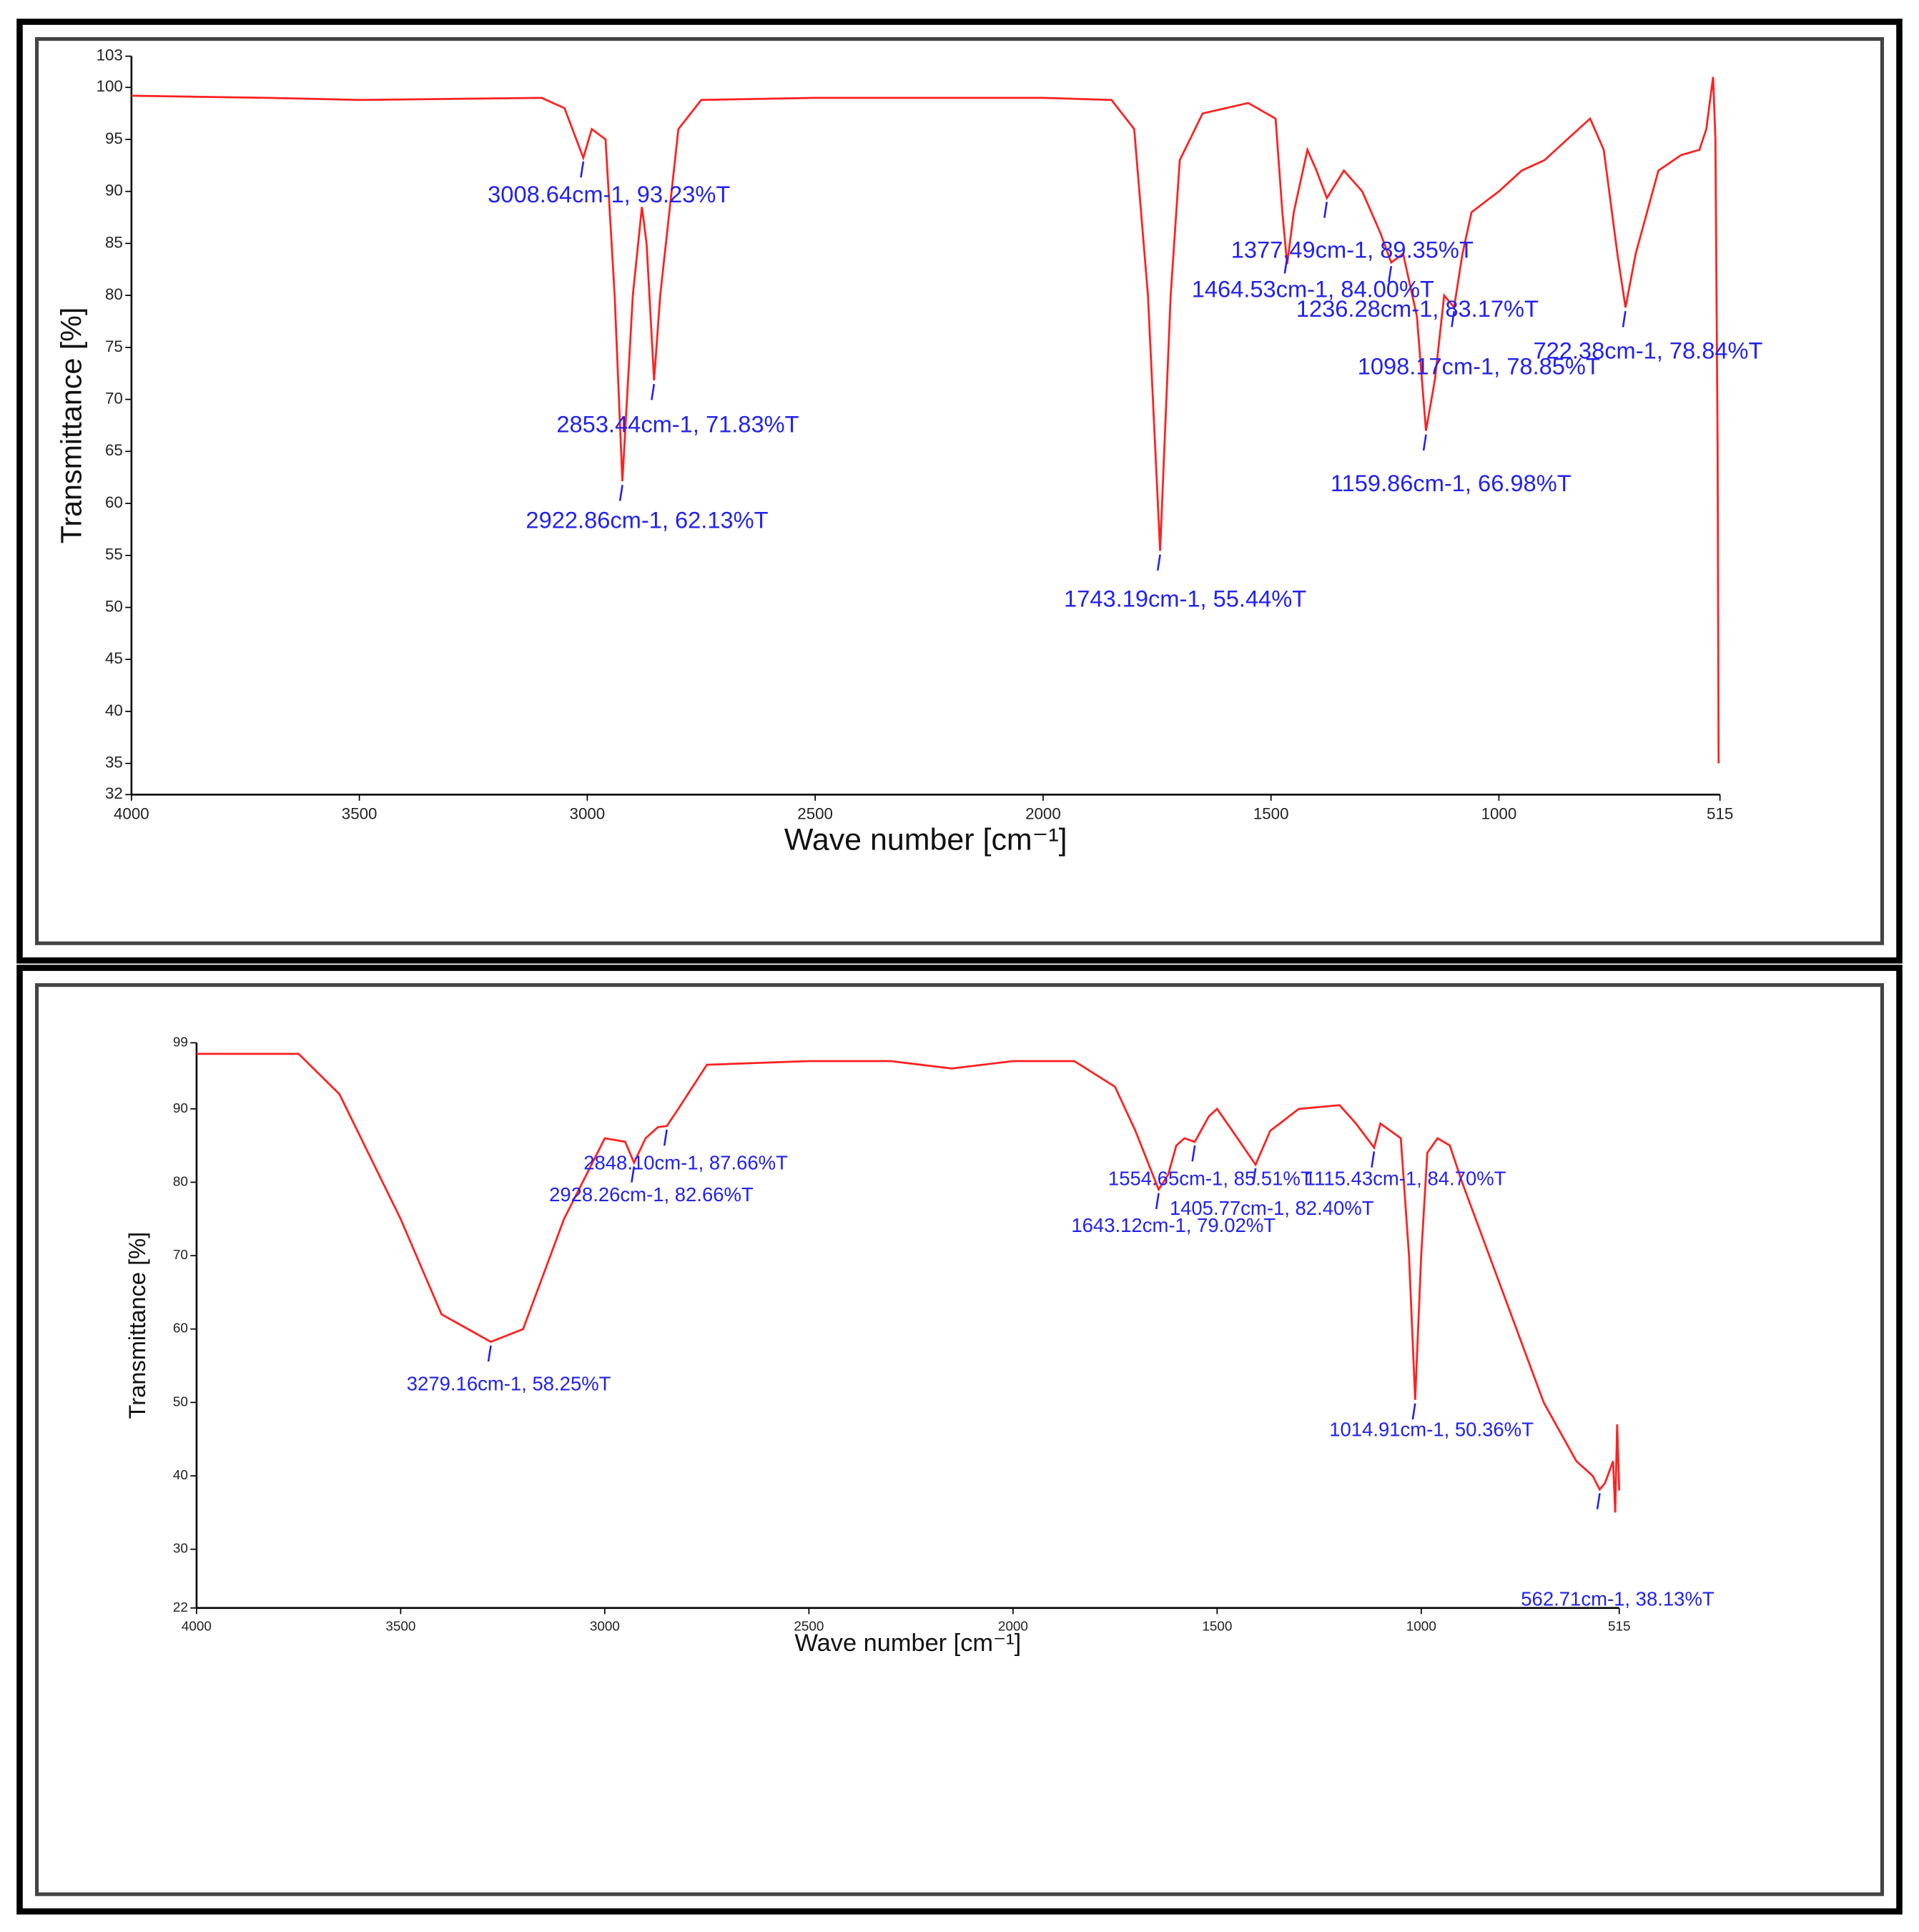 Image resolution: width=1919 pixels, height=1932 pixels. Describe the element at coordinates (651, 1194) in the screenshot. I see `peak-annotation: 2928.26cm-1, 82.66%T` at that location.